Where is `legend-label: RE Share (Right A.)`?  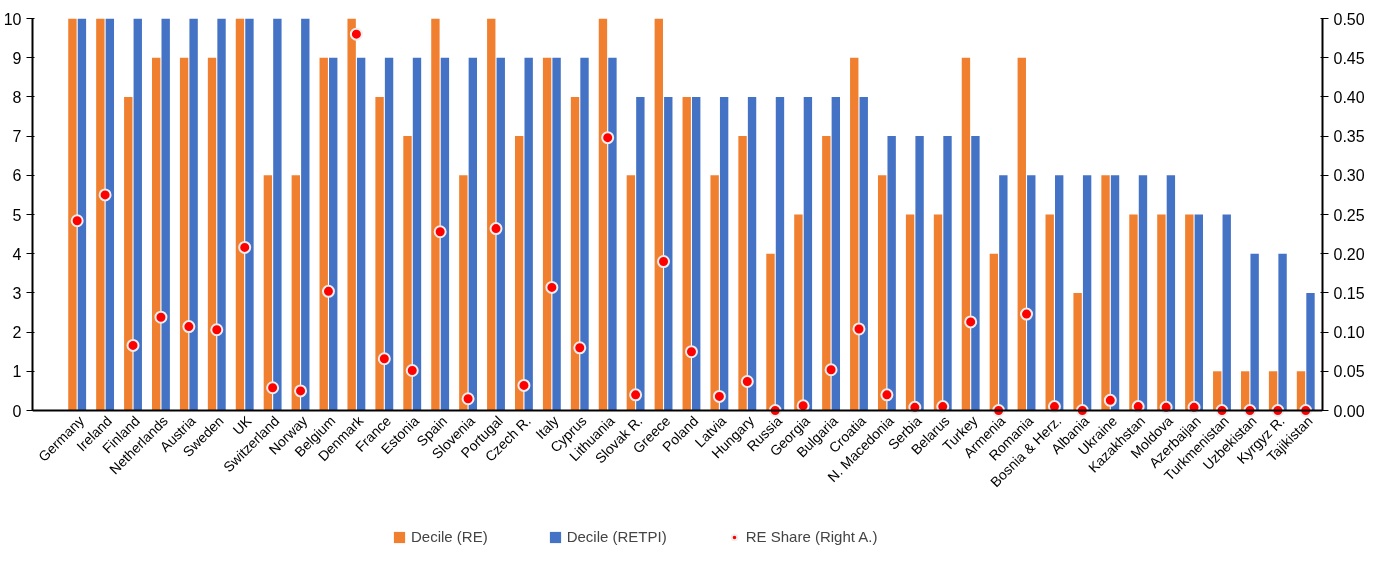
legend-label: RE Share (Right A.) is located at coordinates (811, 536).